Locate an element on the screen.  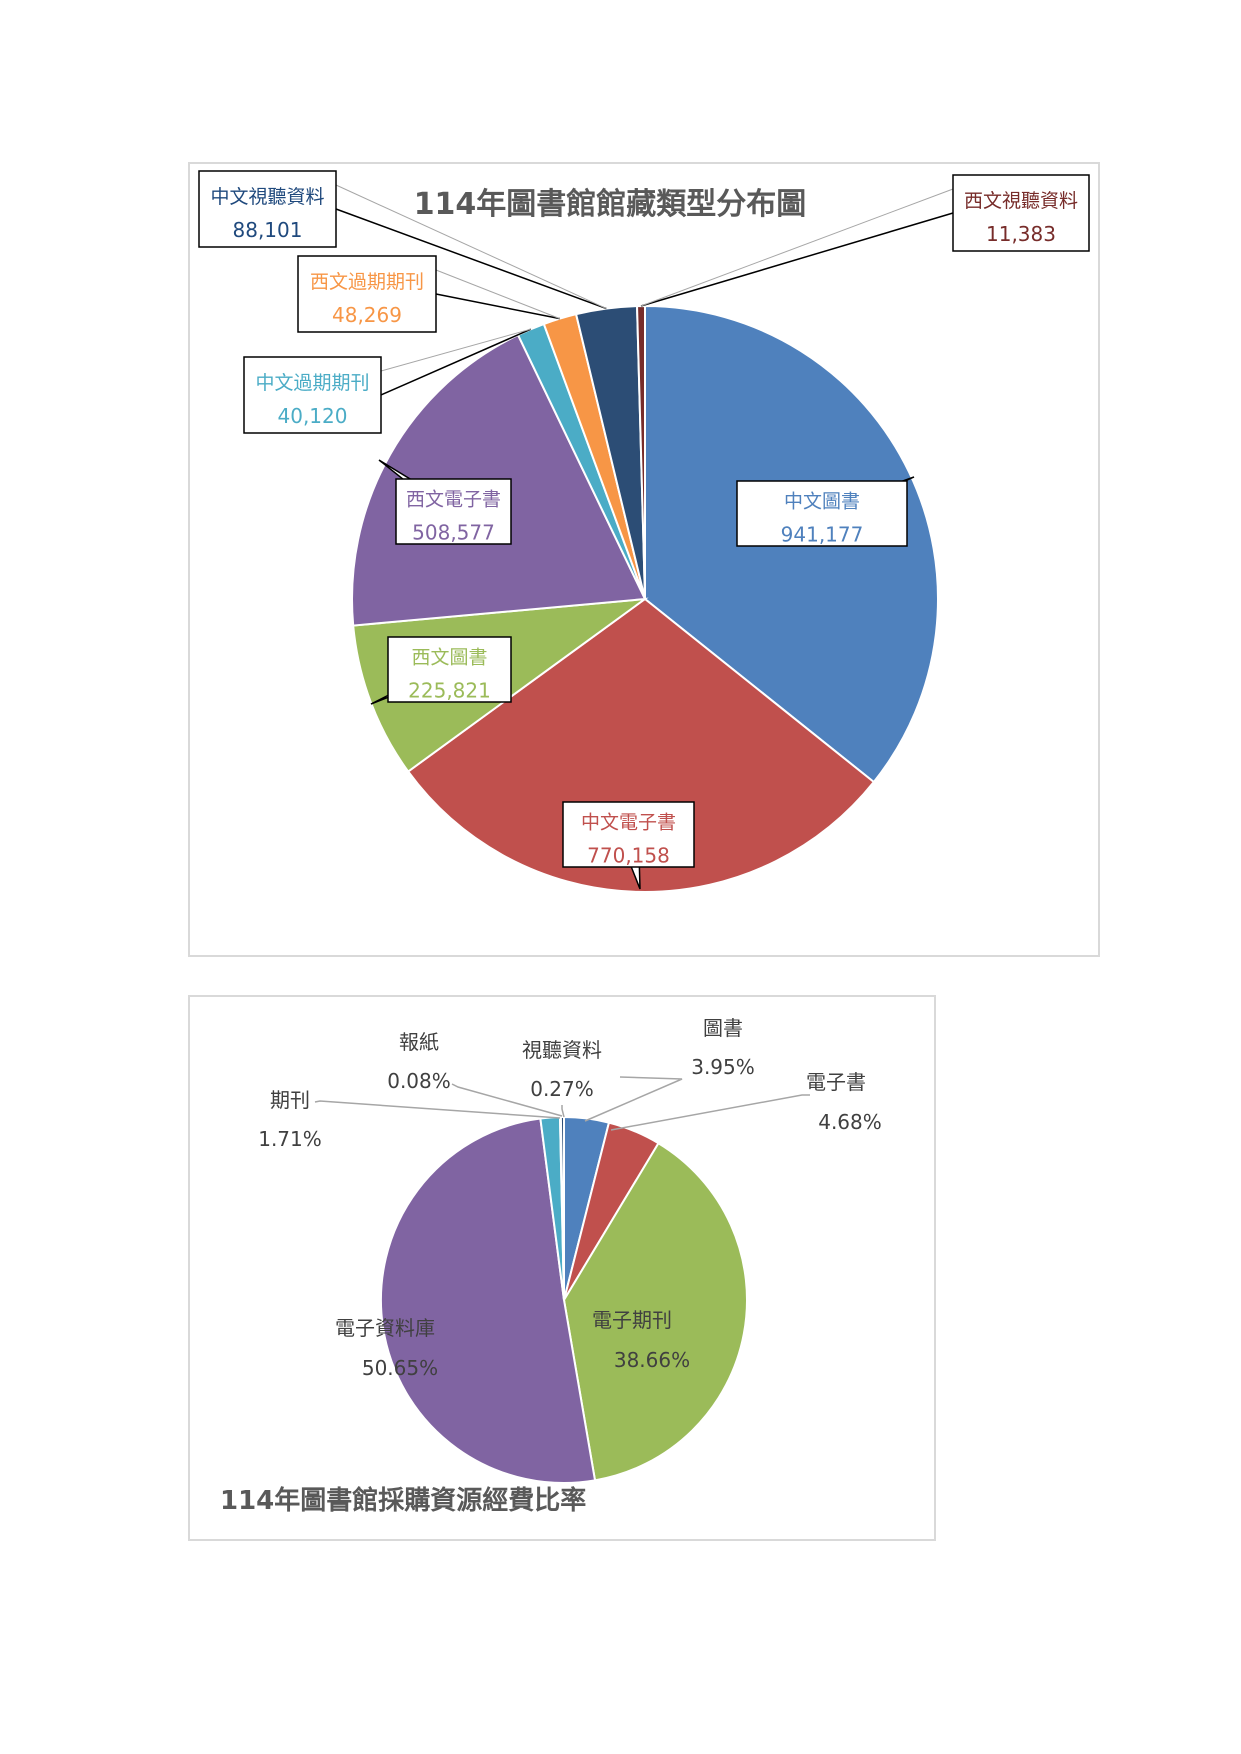
category-label-3: 西文電子書 is located at coordinates (453, 500).